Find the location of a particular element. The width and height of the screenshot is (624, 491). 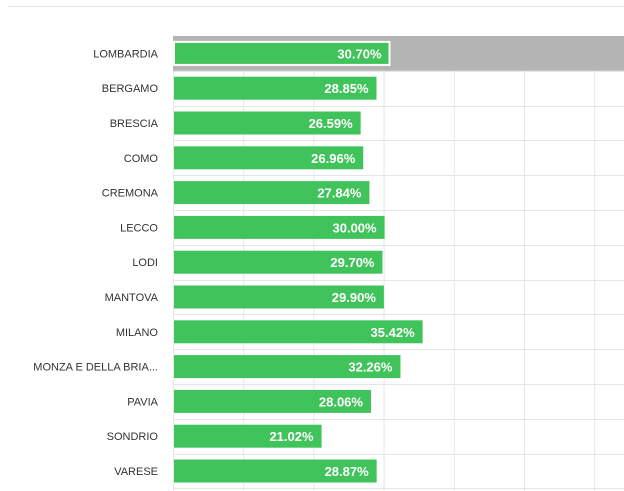

category-label: COMO is located at coordinates (141, 159).